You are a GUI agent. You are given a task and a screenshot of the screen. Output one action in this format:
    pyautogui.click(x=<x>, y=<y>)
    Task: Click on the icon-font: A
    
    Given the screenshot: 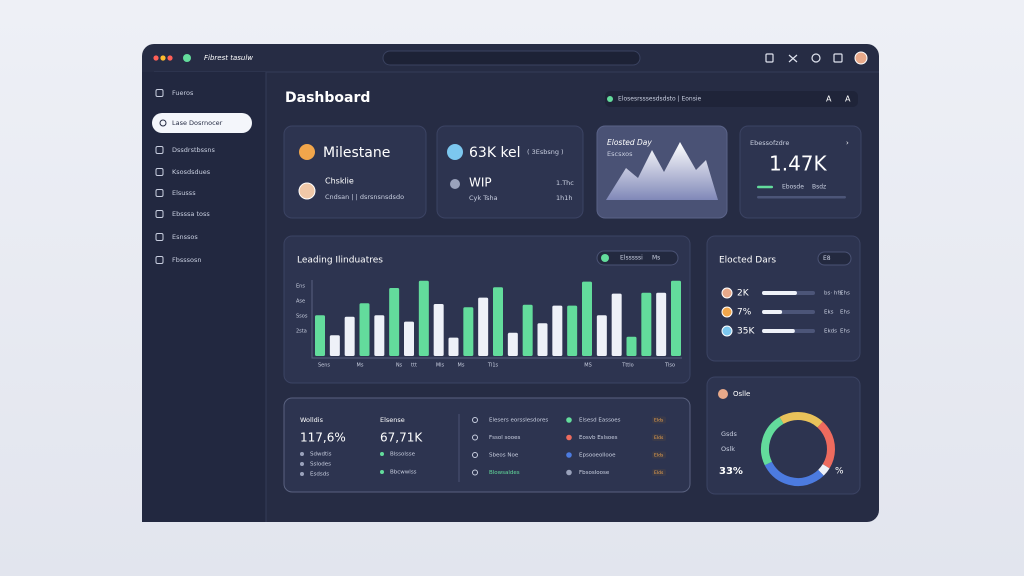 What is the action you would take?
    pyautogui.click(x=848, y=99)
    